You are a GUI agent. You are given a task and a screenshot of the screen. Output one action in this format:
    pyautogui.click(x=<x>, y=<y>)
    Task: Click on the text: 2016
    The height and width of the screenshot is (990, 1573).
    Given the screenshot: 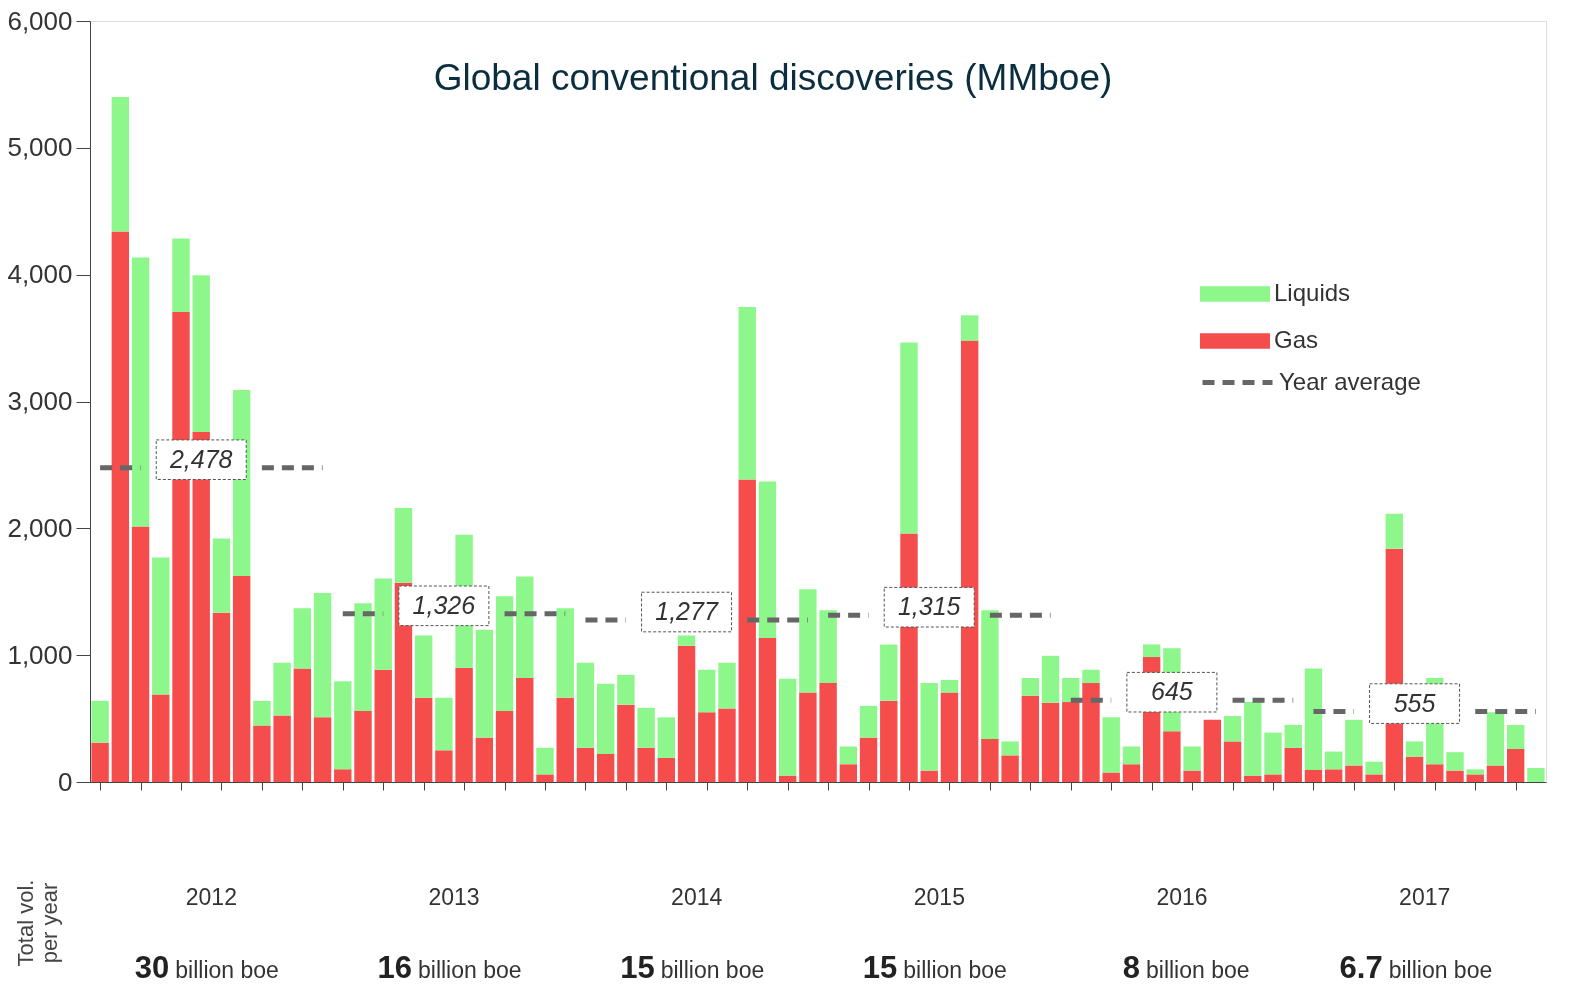 What is the action you would take?
    pyautogui.click(x=1182, y=897)
    